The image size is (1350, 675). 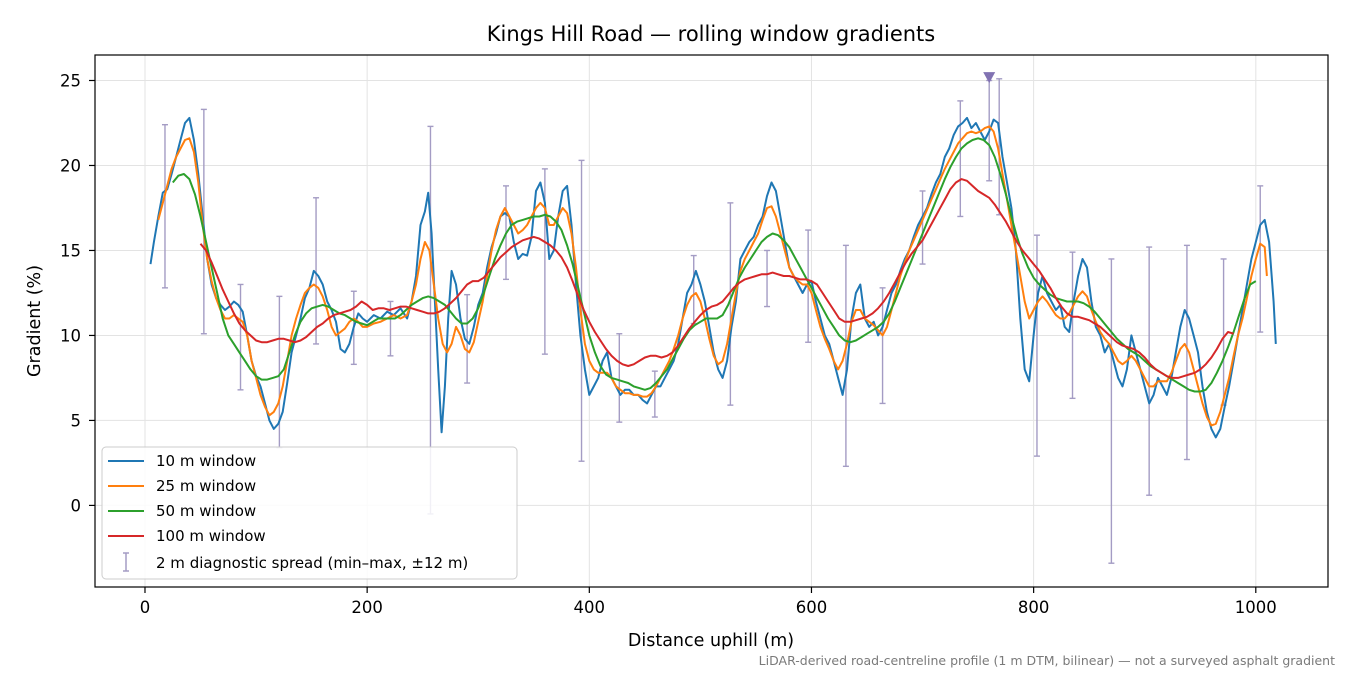 I want to click on peak-marker, so click(x=989, y=78).